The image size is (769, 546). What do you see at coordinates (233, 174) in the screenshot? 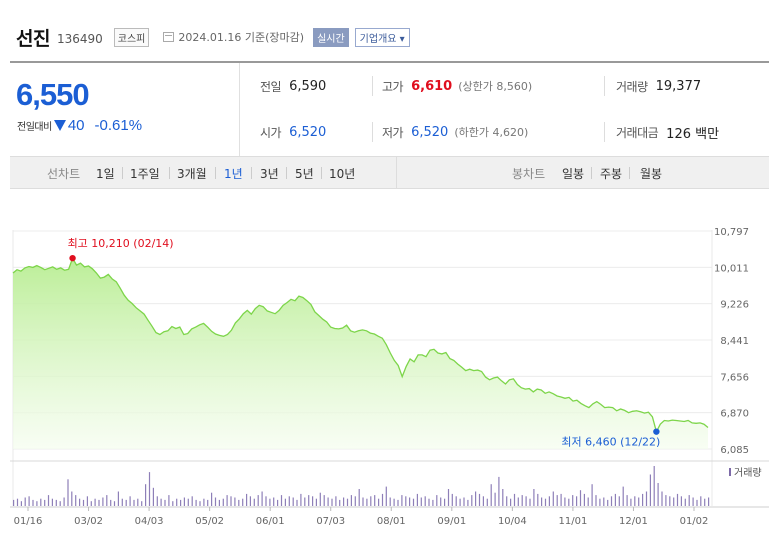
I see `period-1y: 1년` at bounding box center [233, 174].